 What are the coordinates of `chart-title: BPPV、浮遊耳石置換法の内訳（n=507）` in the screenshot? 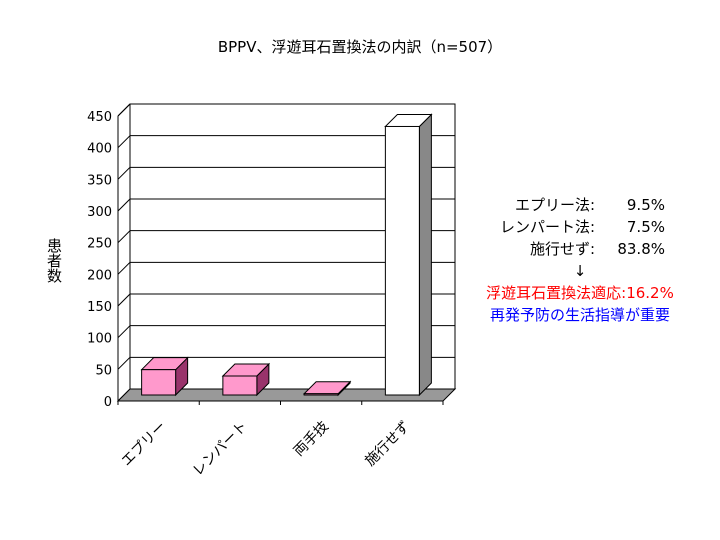 It's located at (360, 47).